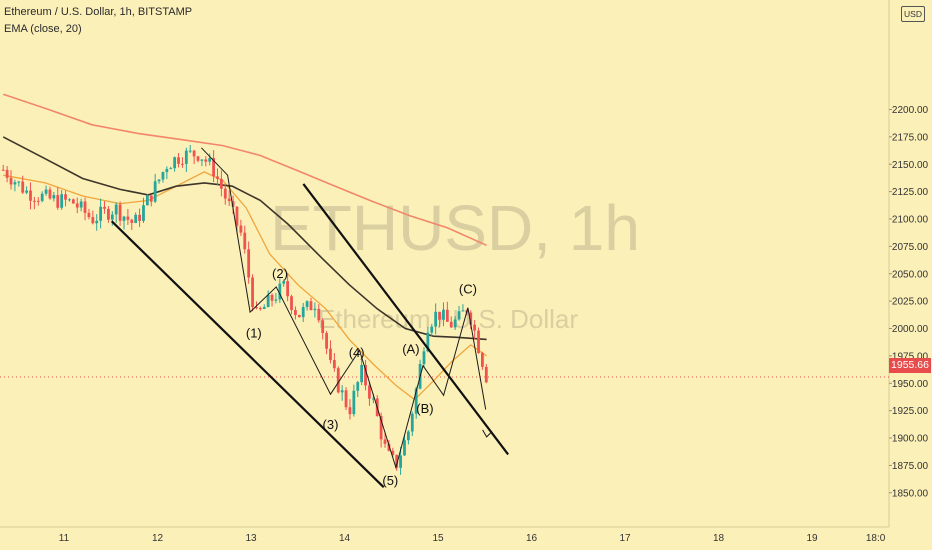  What do you see at coordinates (390, 480) in the screenshot?
I see `wave-label: (5)` at bounding box center [390, 480].